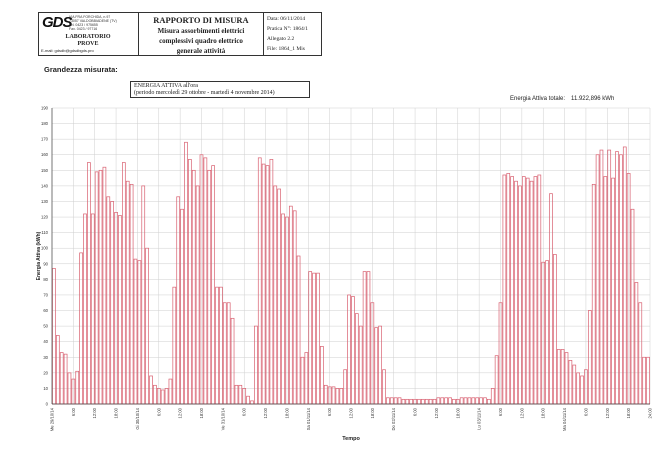  Describe the element at coordinates (201, 31) in the screenshot. I see `report-subtitle-1: Misura assorbimenti elettrici` at that location.